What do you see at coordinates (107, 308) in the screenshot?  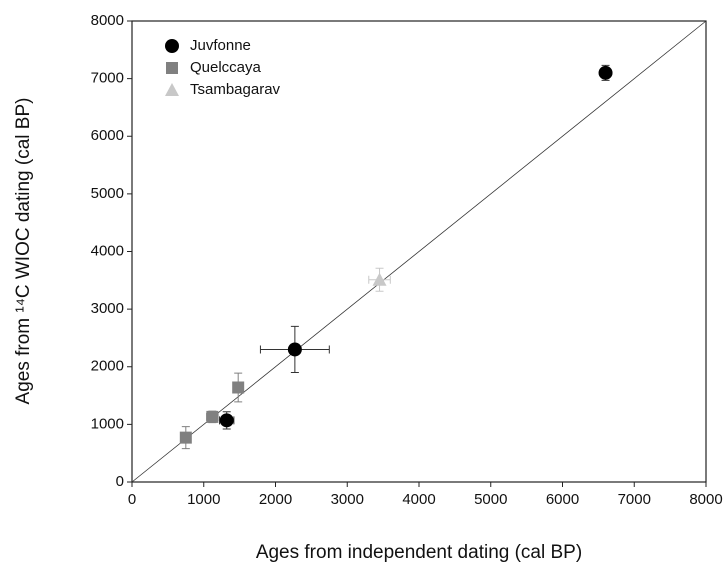 I see `y-tick-label: 3000` at bounding box center [107, 308].